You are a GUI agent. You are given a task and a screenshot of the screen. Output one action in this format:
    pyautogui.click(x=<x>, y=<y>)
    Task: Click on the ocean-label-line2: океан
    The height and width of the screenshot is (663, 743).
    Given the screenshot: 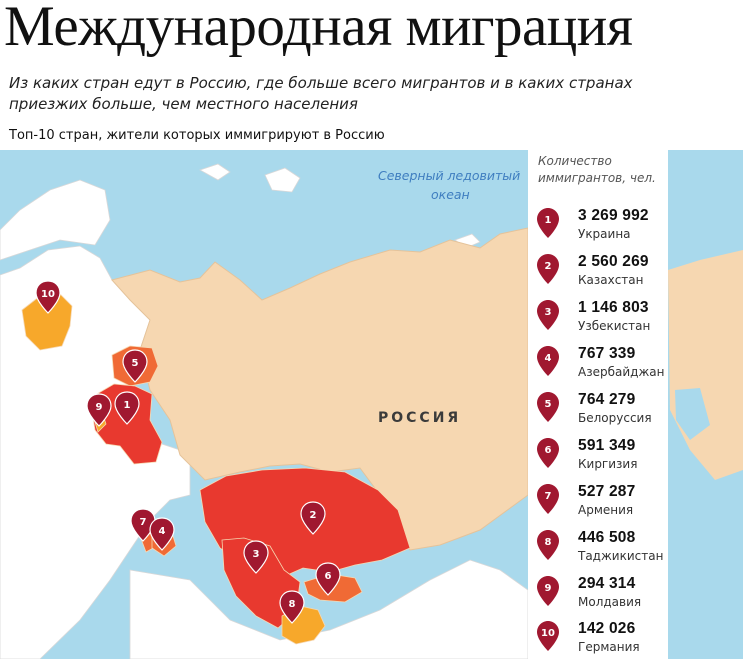 What is the action you would take?
    pyautogui.click(x=450, y=194)
    